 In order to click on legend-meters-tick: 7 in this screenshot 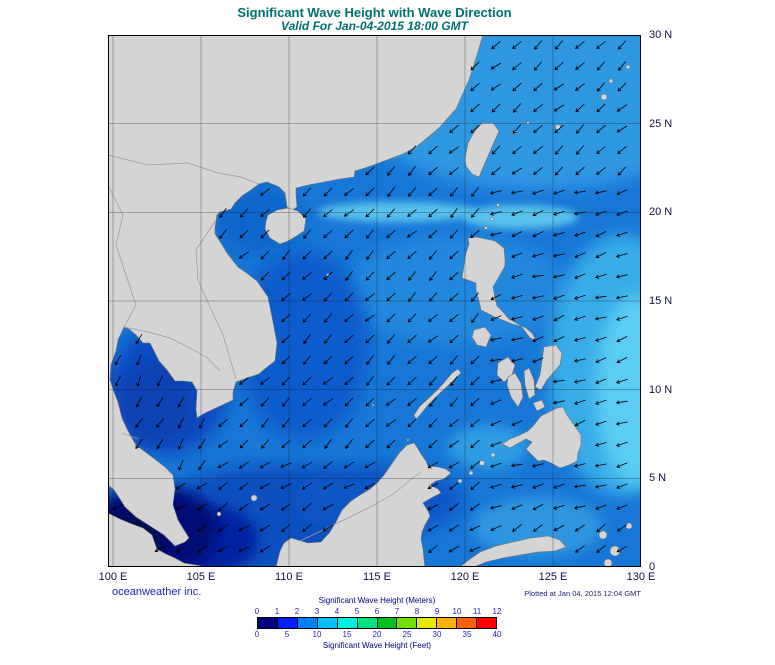, I will do `click(397, 611)`.